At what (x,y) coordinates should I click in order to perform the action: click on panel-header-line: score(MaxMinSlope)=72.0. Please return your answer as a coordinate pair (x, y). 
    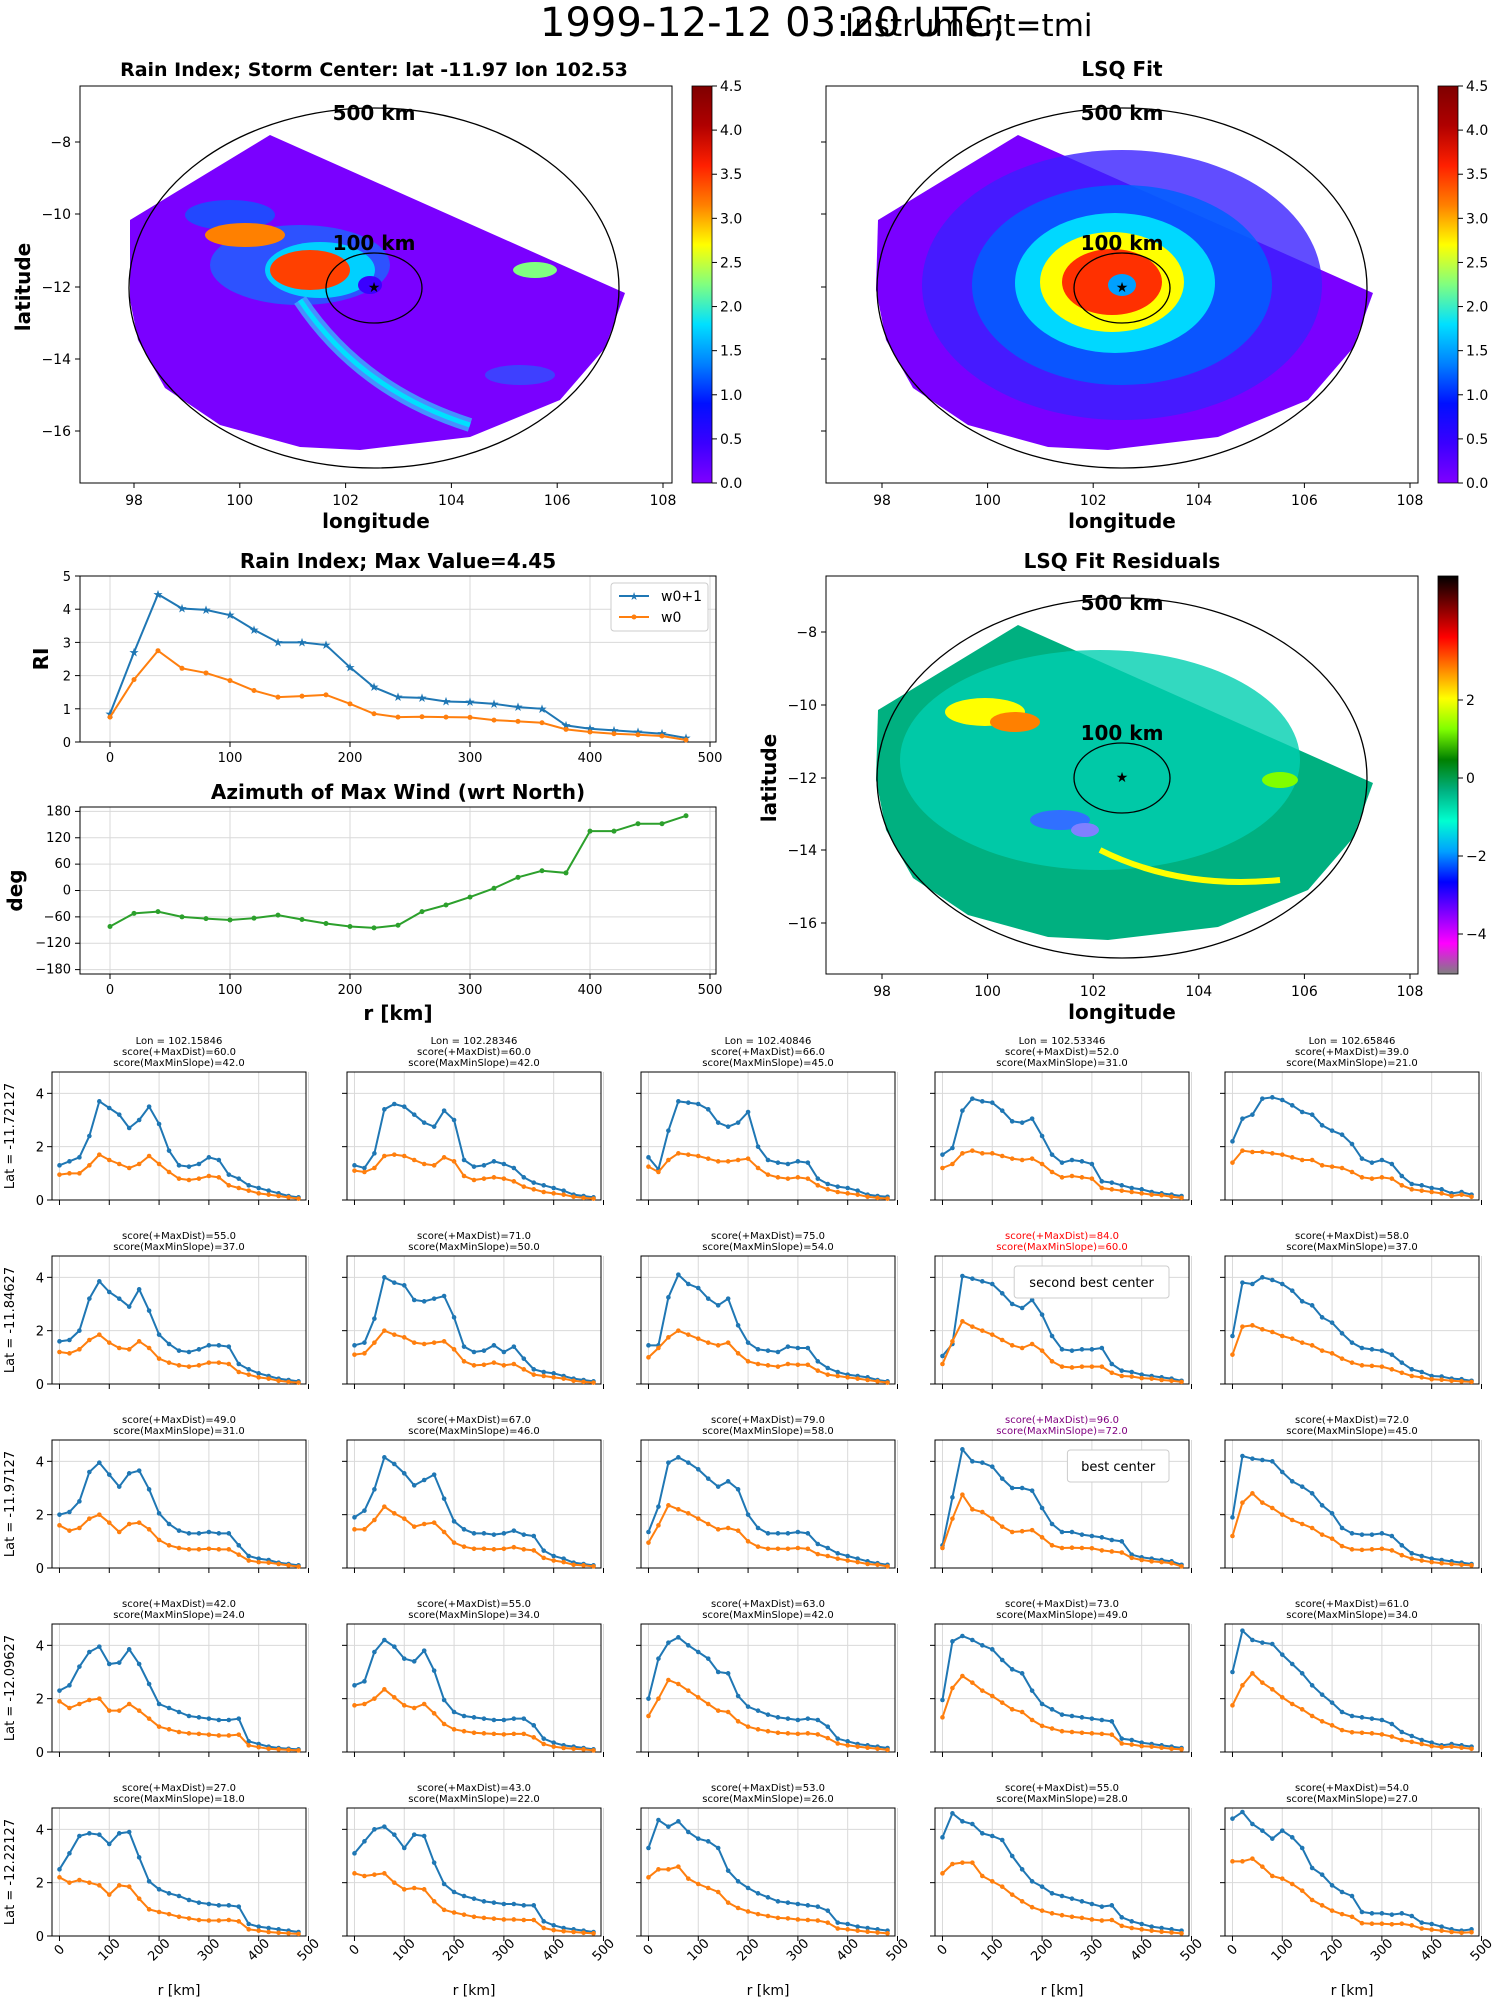
    Looking at the image, I should click on (1061, 1431).